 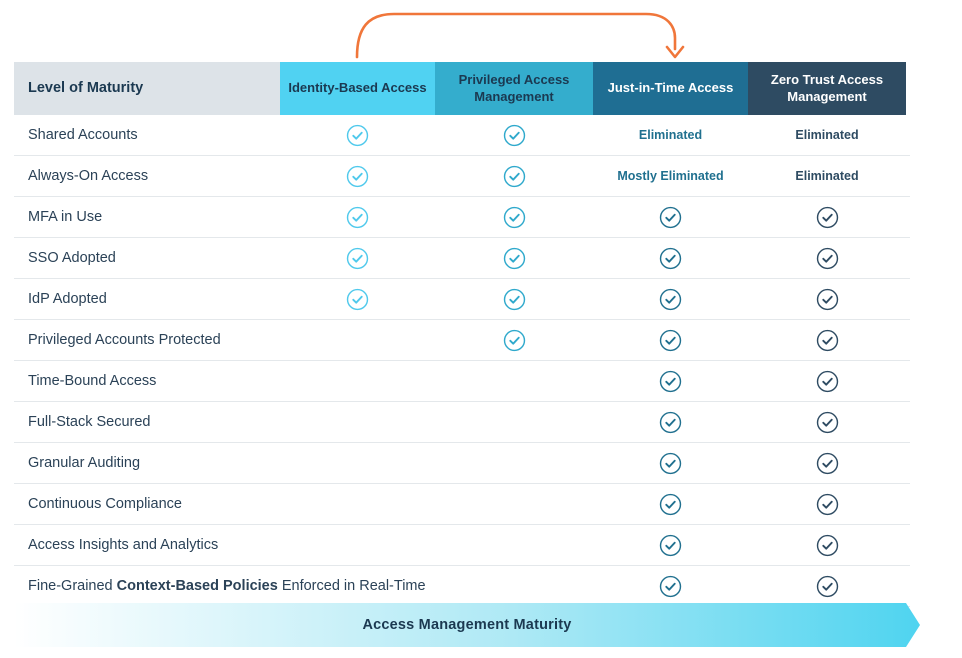 I want to click on column-header-identity-based-access: Identity-Based Access, so click(x=357, y=88).